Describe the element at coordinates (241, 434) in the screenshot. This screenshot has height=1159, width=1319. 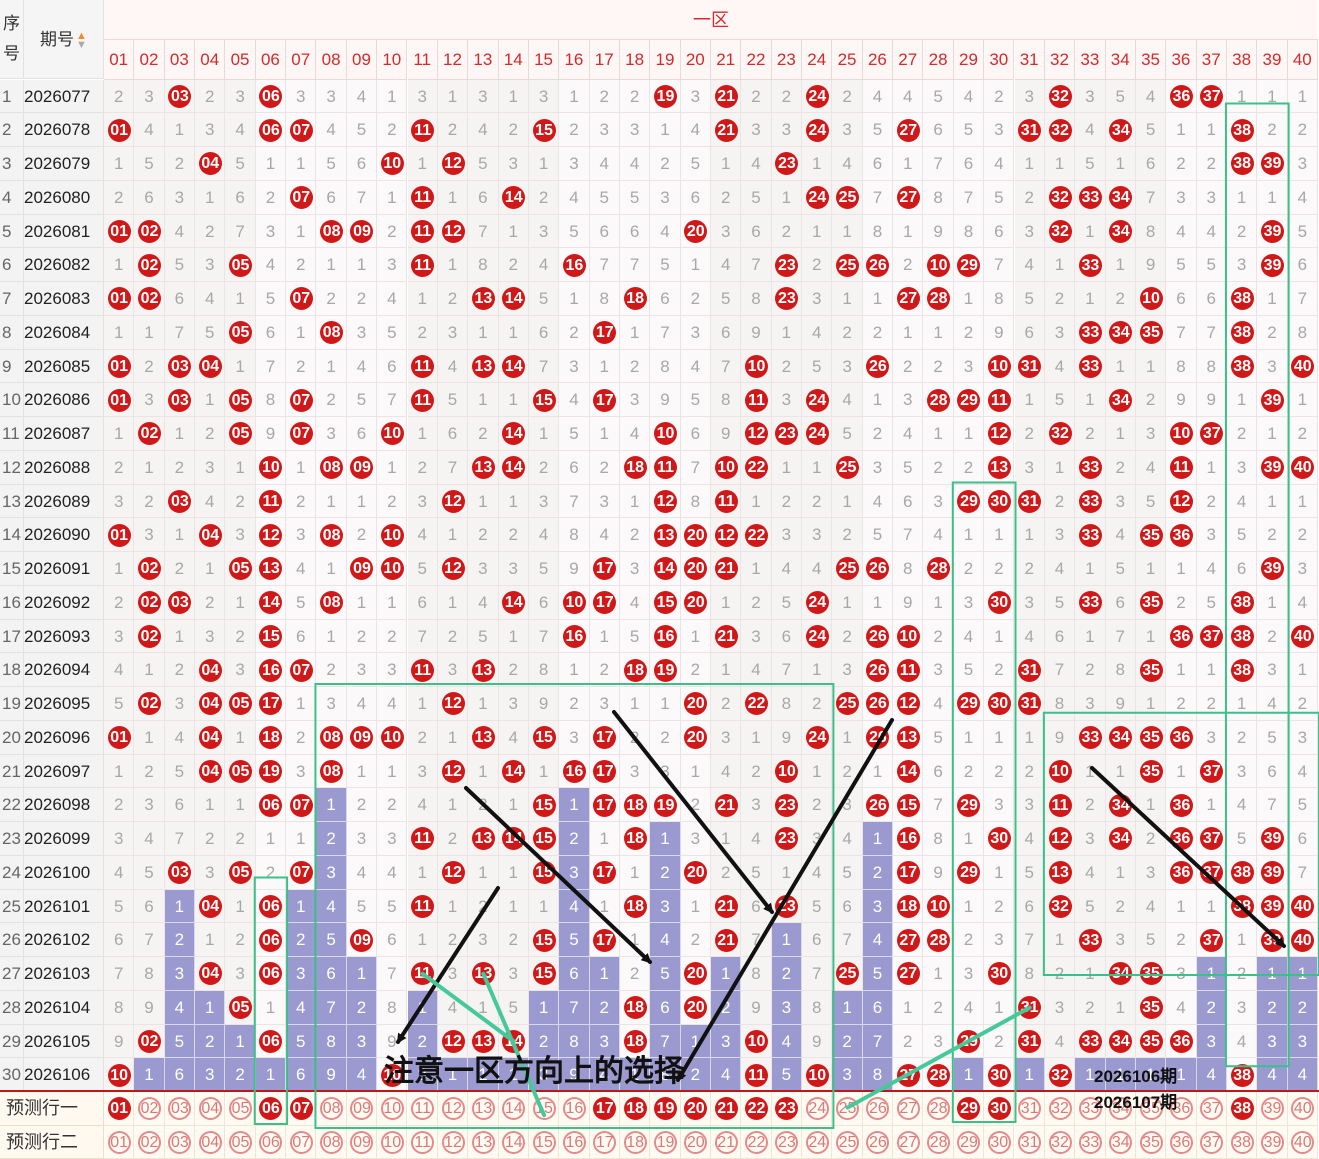
I see `drawn-number-ball: 05` at that location.